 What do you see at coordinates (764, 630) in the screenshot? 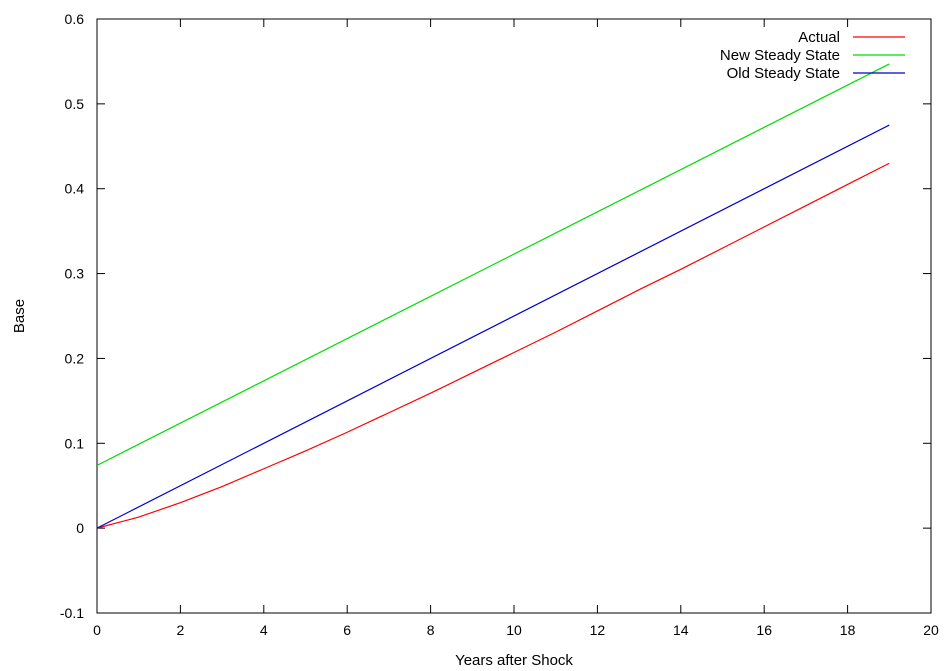
I see `x-tick-label: 16` at bounding box center [764, 630].